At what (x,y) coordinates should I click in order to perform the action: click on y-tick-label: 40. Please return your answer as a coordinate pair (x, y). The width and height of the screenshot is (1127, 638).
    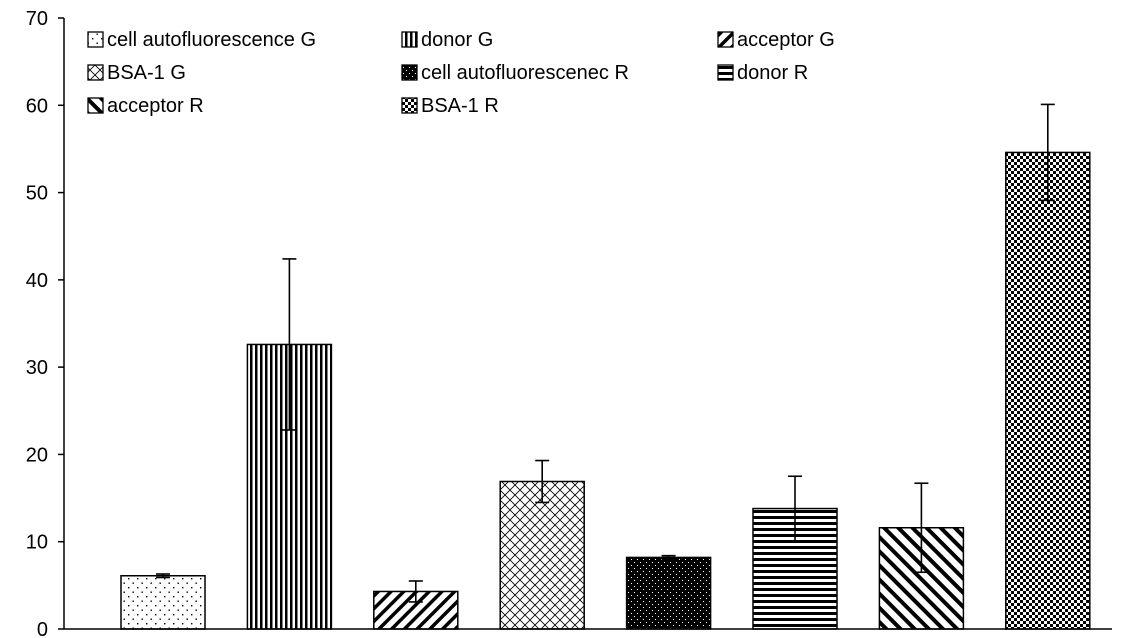
    Looking at the image, I should click on (37, 281).